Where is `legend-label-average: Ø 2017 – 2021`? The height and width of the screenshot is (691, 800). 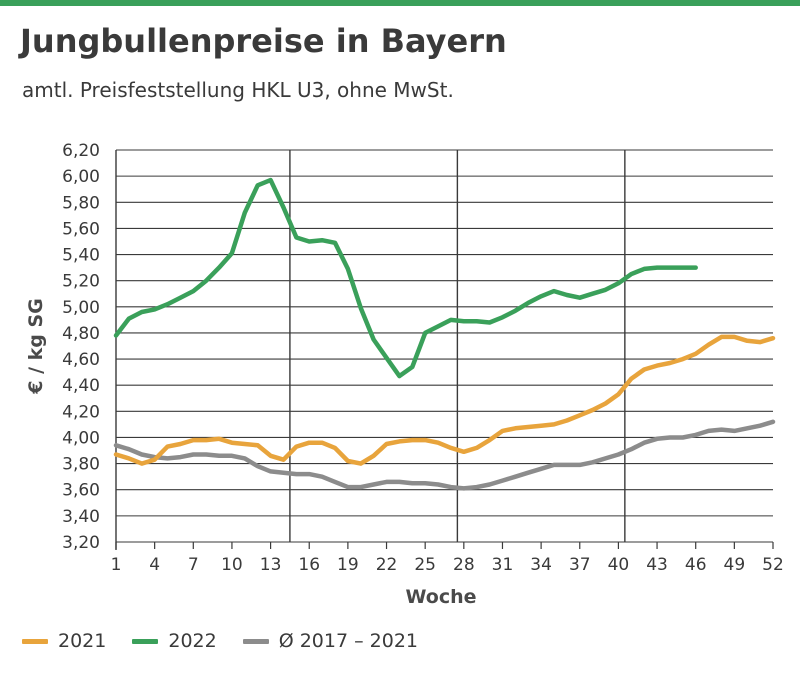 legend-label-average: Ø 2017 – 2021 is located at coordinates (348, 641).